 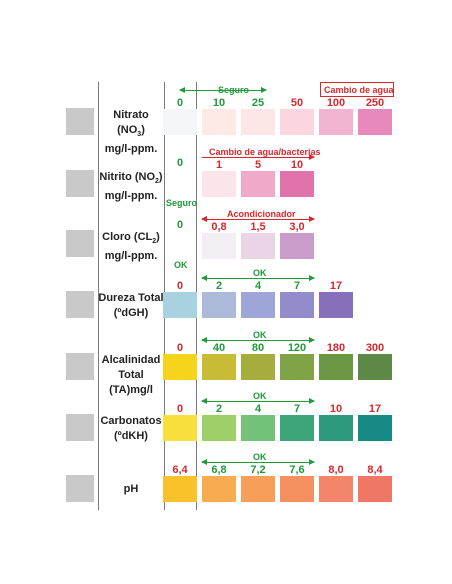 I want to click on value-40: 40, so click(x=219, y=348).